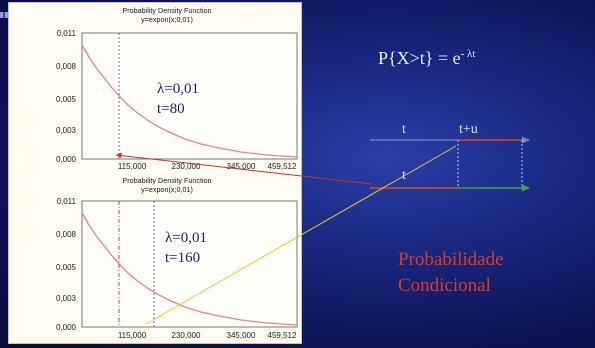  What do you see at coordinates (404, 129) in the screenshot?
I see `timeline-label-t-top: t` at bounding box center [404, 129].